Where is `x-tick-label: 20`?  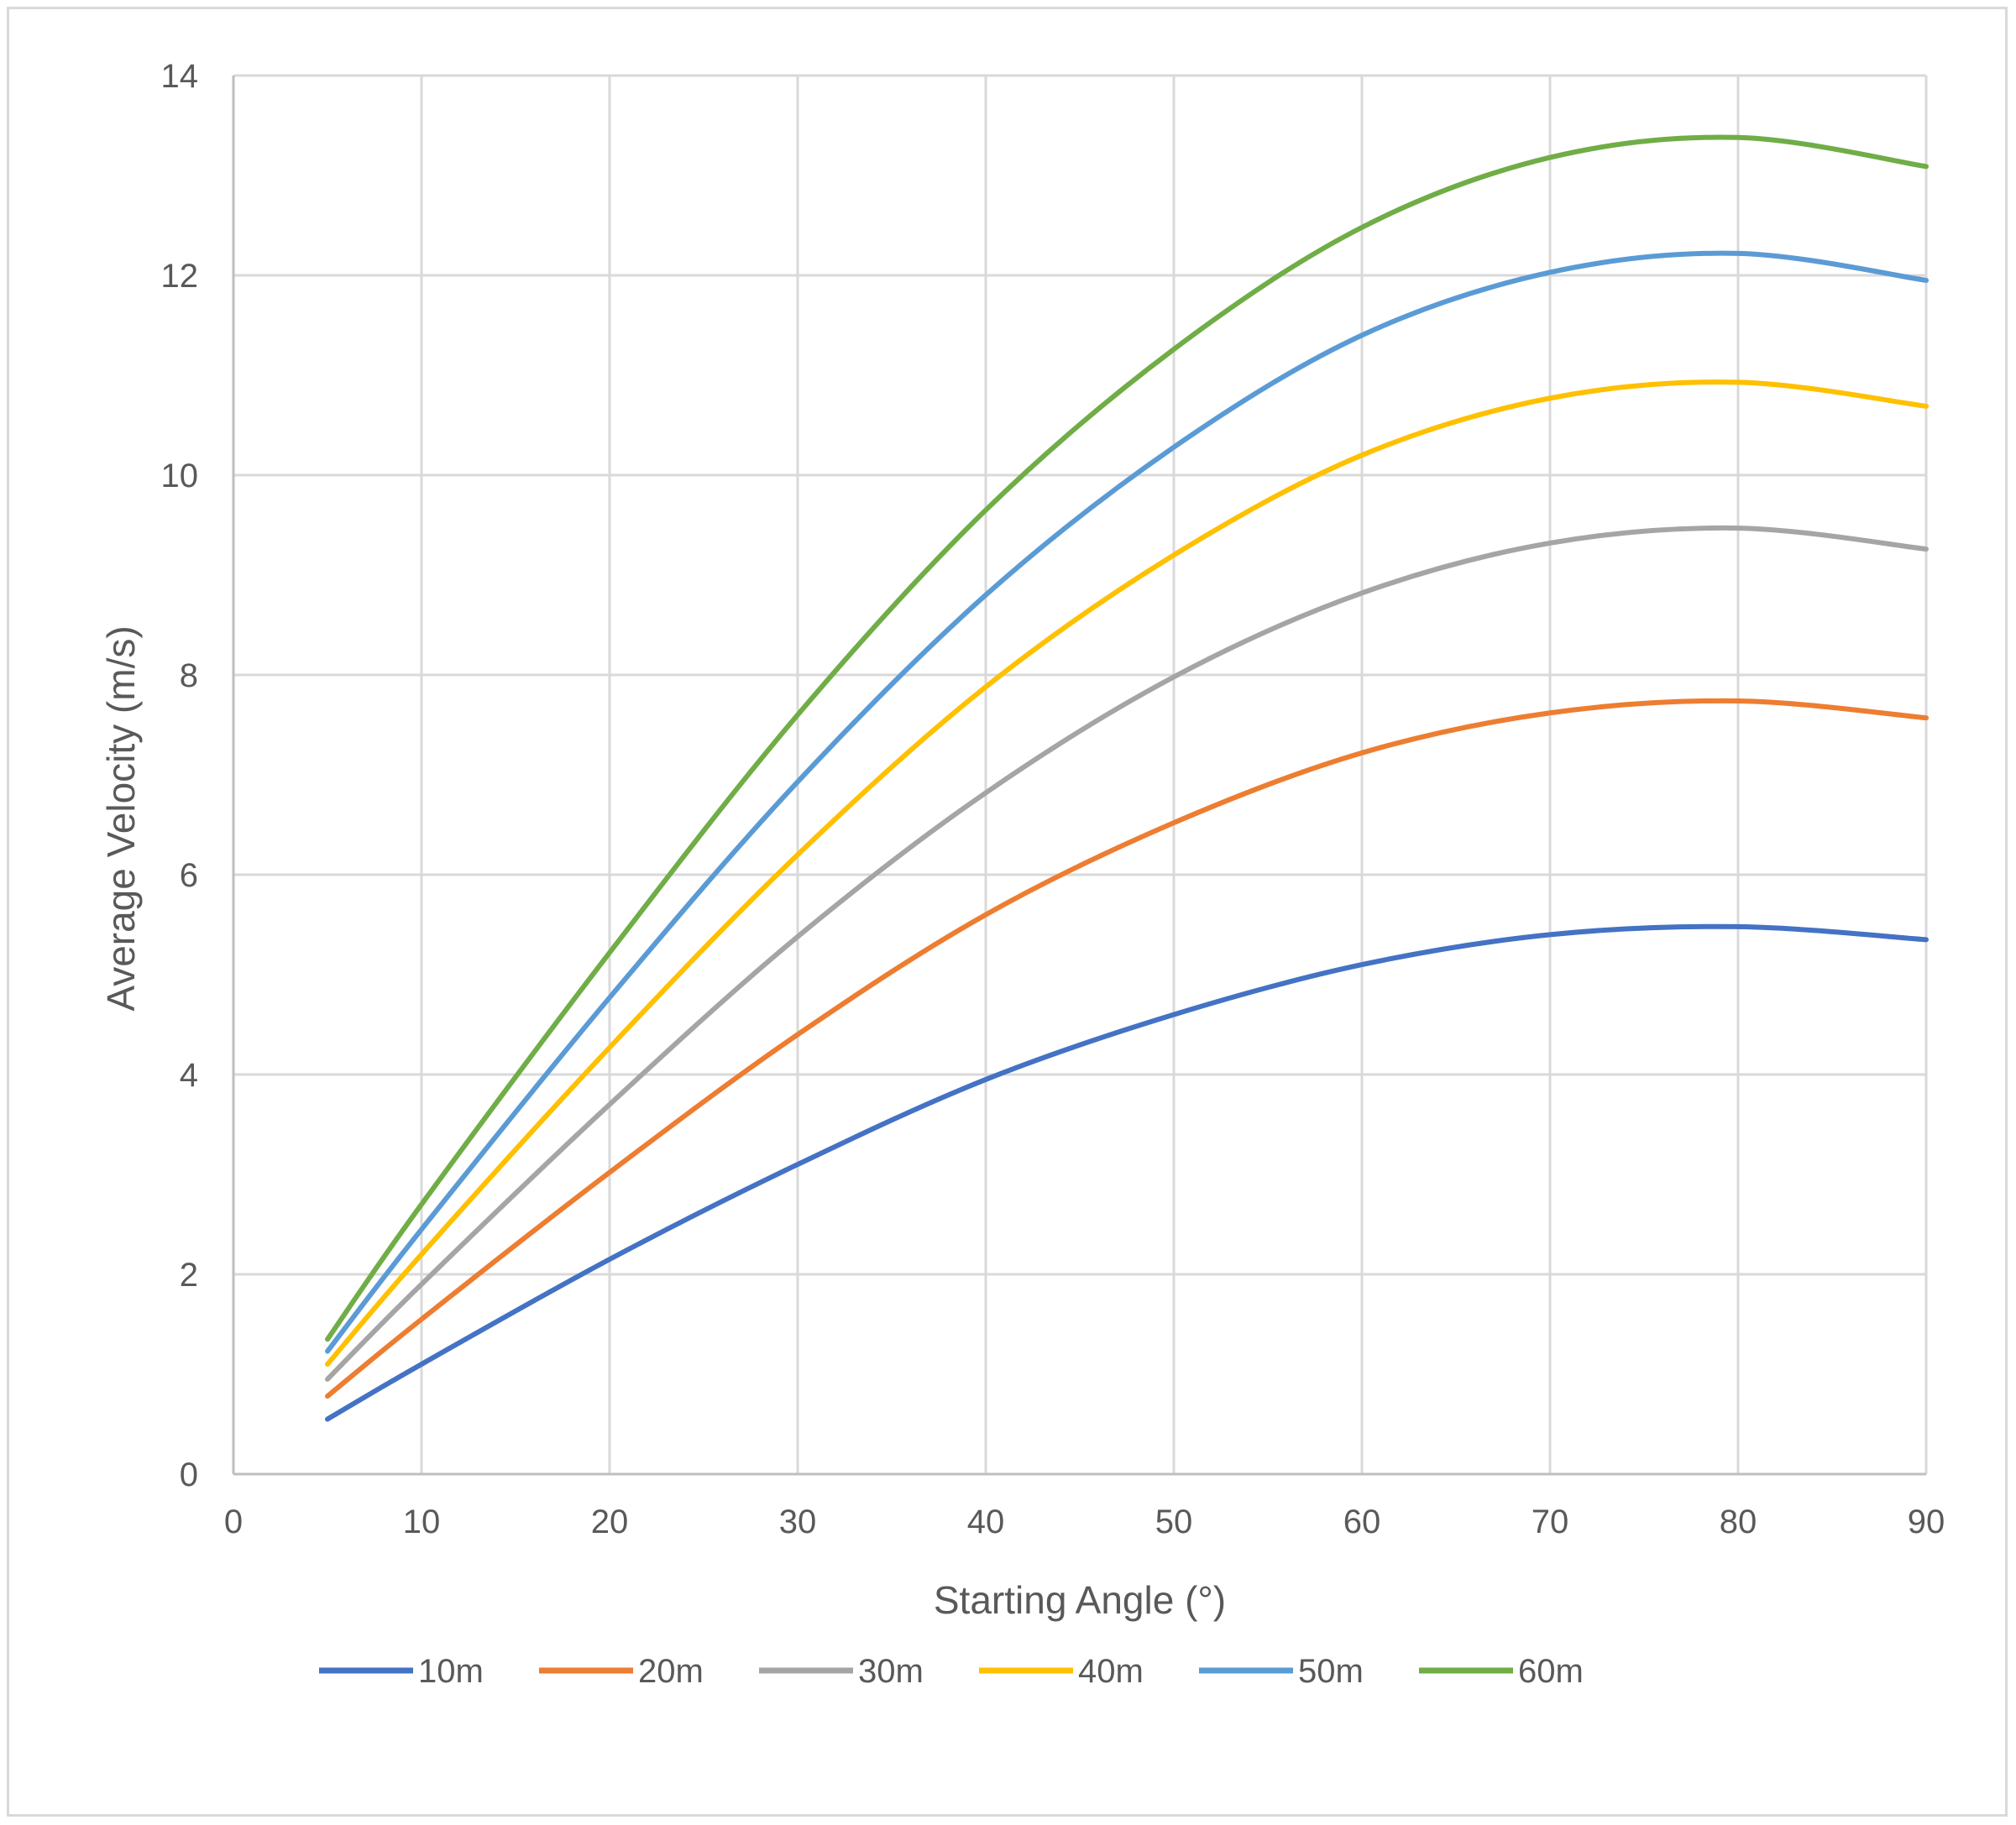
x-tick-label: 20 is located at coordinates (610, 1522).